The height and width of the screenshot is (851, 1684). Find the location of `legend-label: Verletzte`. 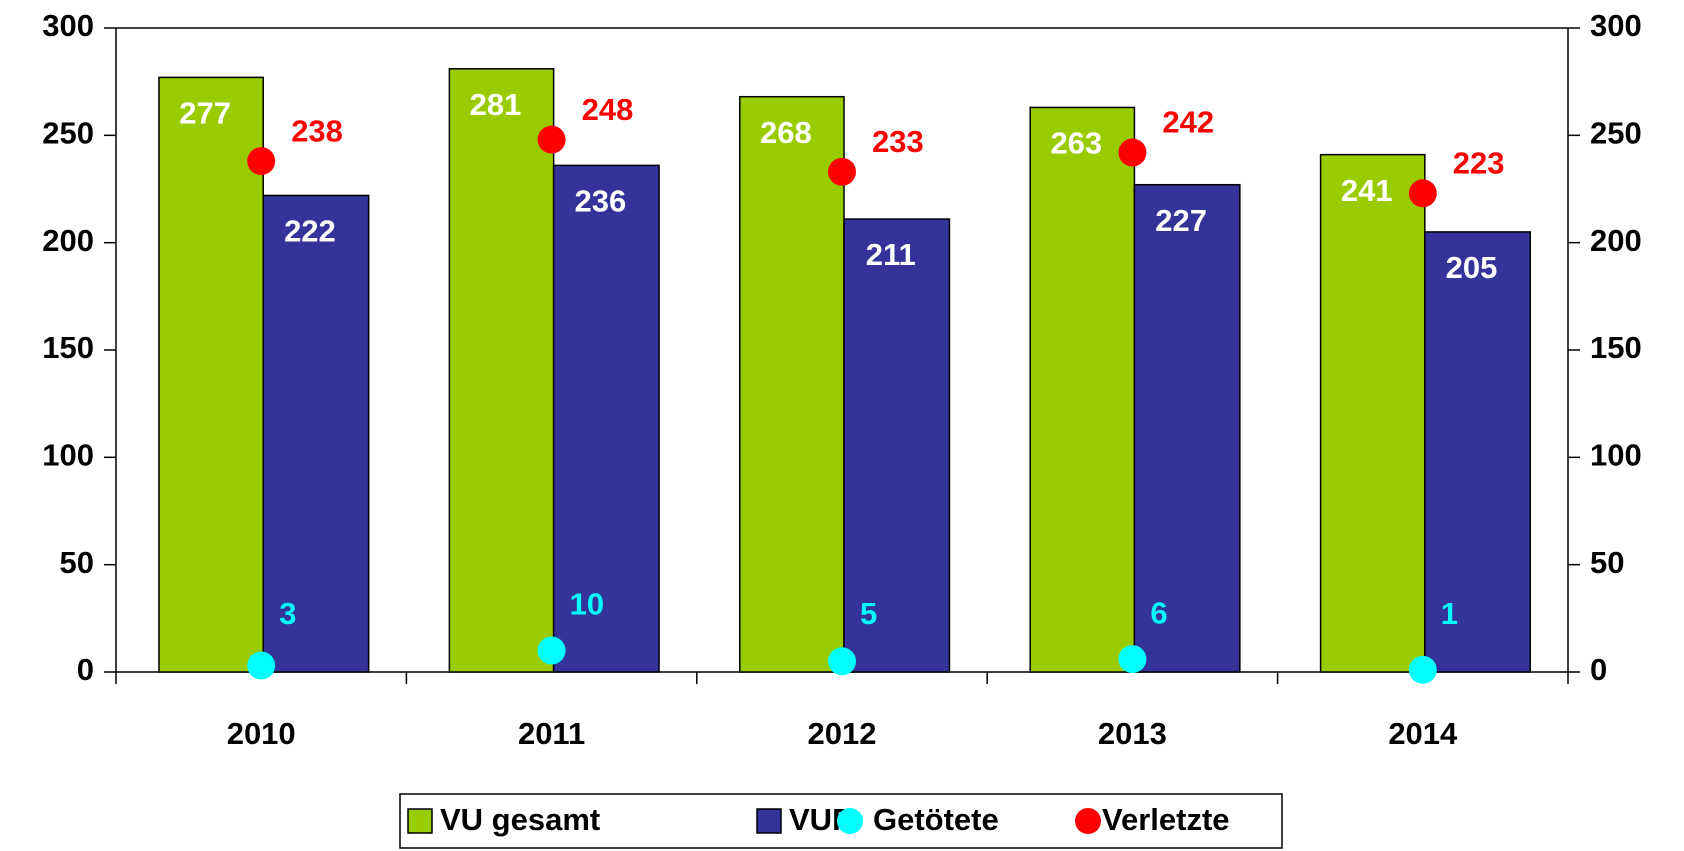

legend-label: Verletzte is located at coordinates (1166, 819).